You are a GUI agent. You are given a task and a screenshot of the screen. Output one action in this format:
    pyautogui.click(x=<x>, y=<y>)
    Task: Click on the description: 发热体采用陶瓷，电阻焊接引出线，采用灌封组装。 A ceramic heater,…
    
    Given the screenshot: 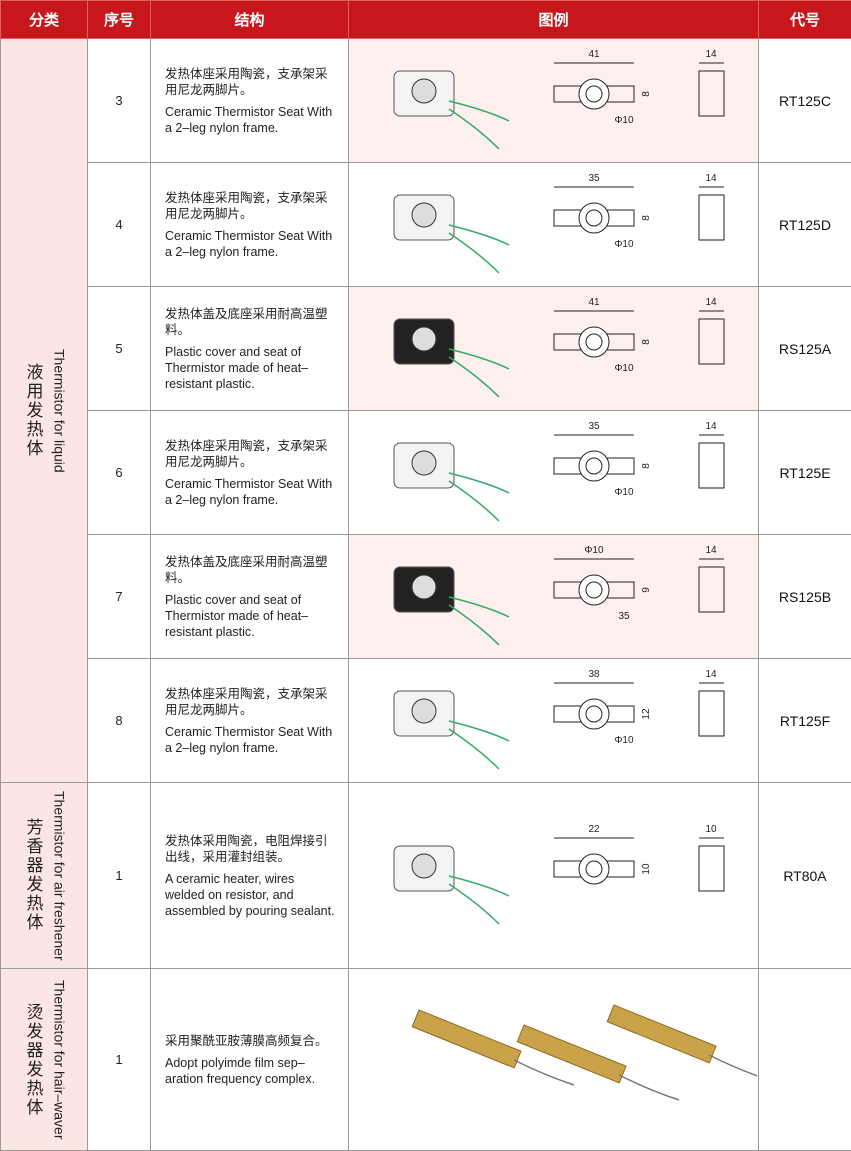 What is the action you would take?
    pyautogui.click(x=249, y=875)
    